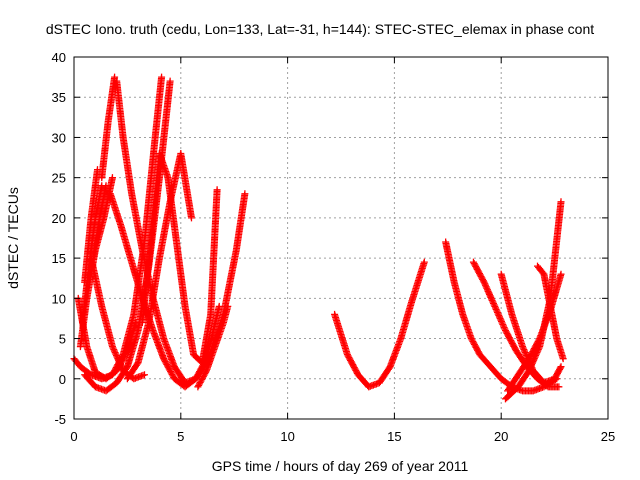 This screenshot has height=480, width=640. What do you see at coordinates (13, 238) in the screenshot?
I see `y-axis-label: dSTEC / TECUs` at bounding box center [13, 238].